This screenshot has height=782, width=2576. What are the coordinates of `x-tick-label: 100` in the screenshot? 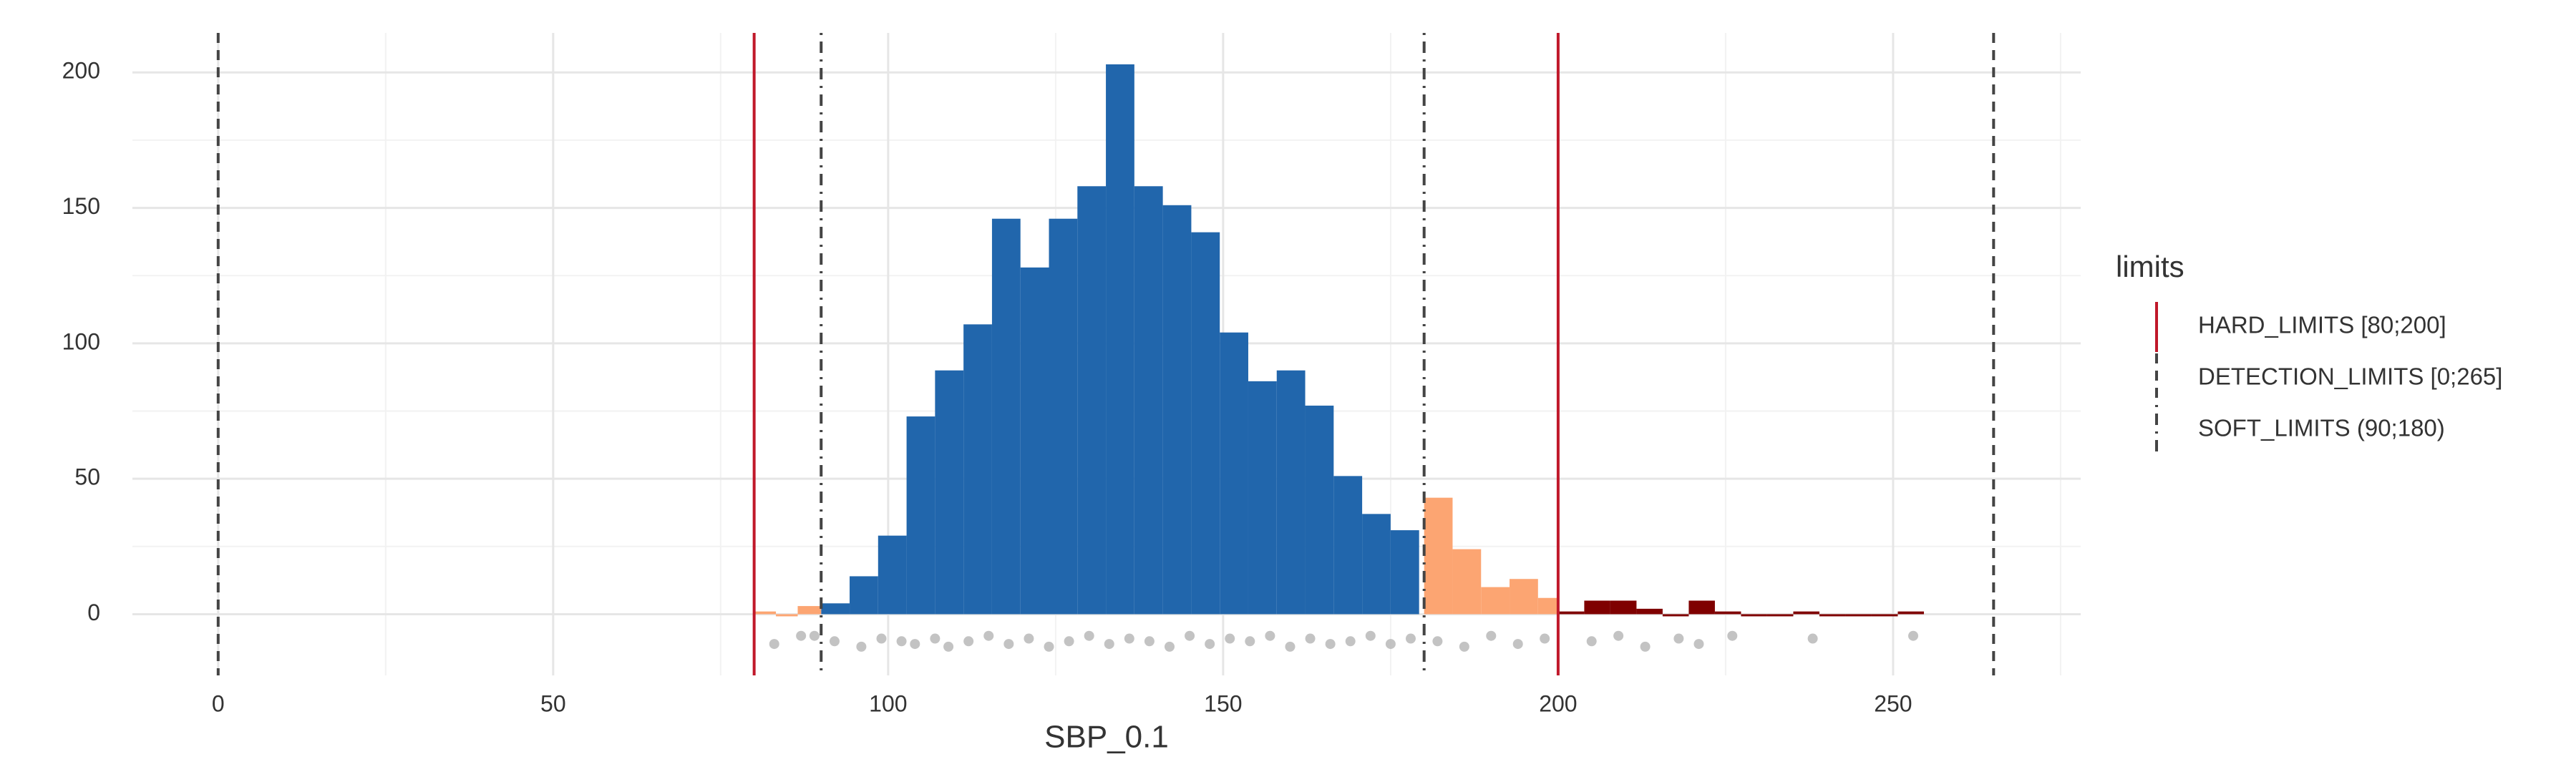 It's located at (888, 703).